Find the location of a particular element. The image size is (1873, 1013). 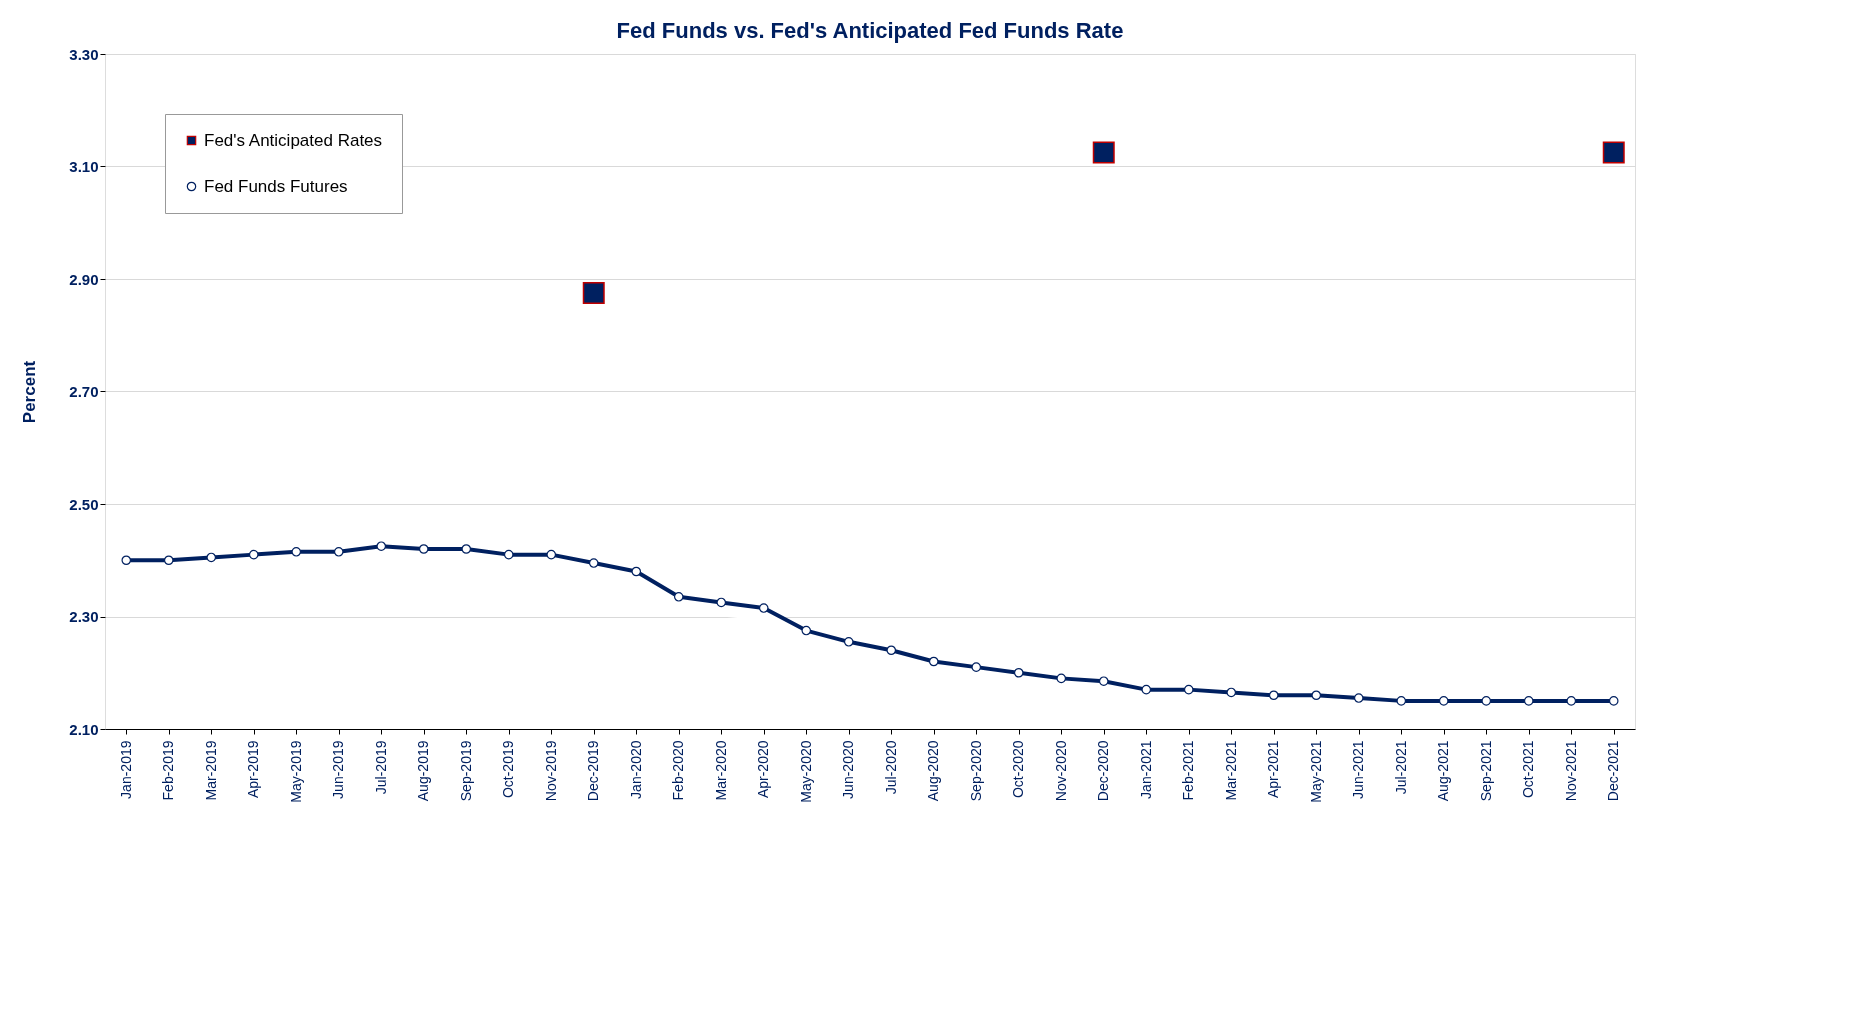

x-tick-label: Nov-2019 is located at coordinates (550, 771).